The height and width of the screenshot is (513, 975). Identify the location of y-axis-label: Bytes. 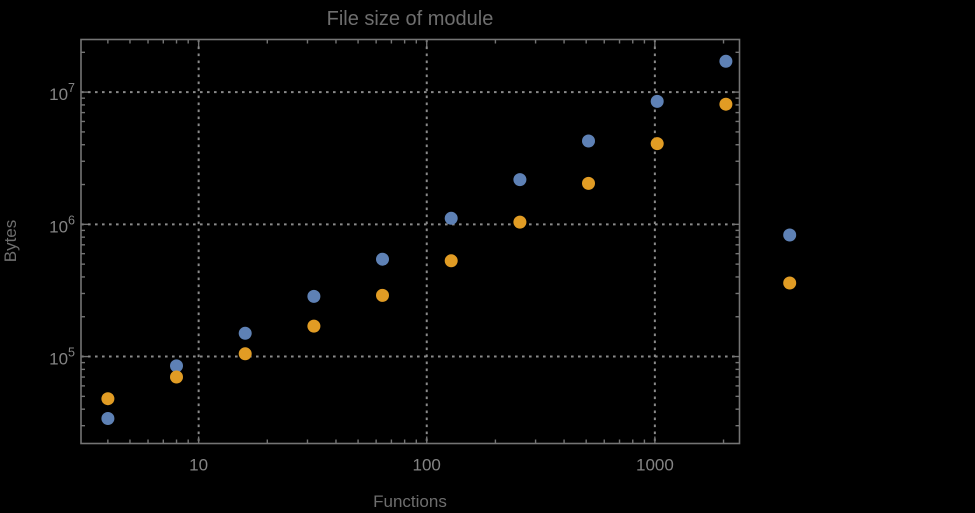
(10, 241).